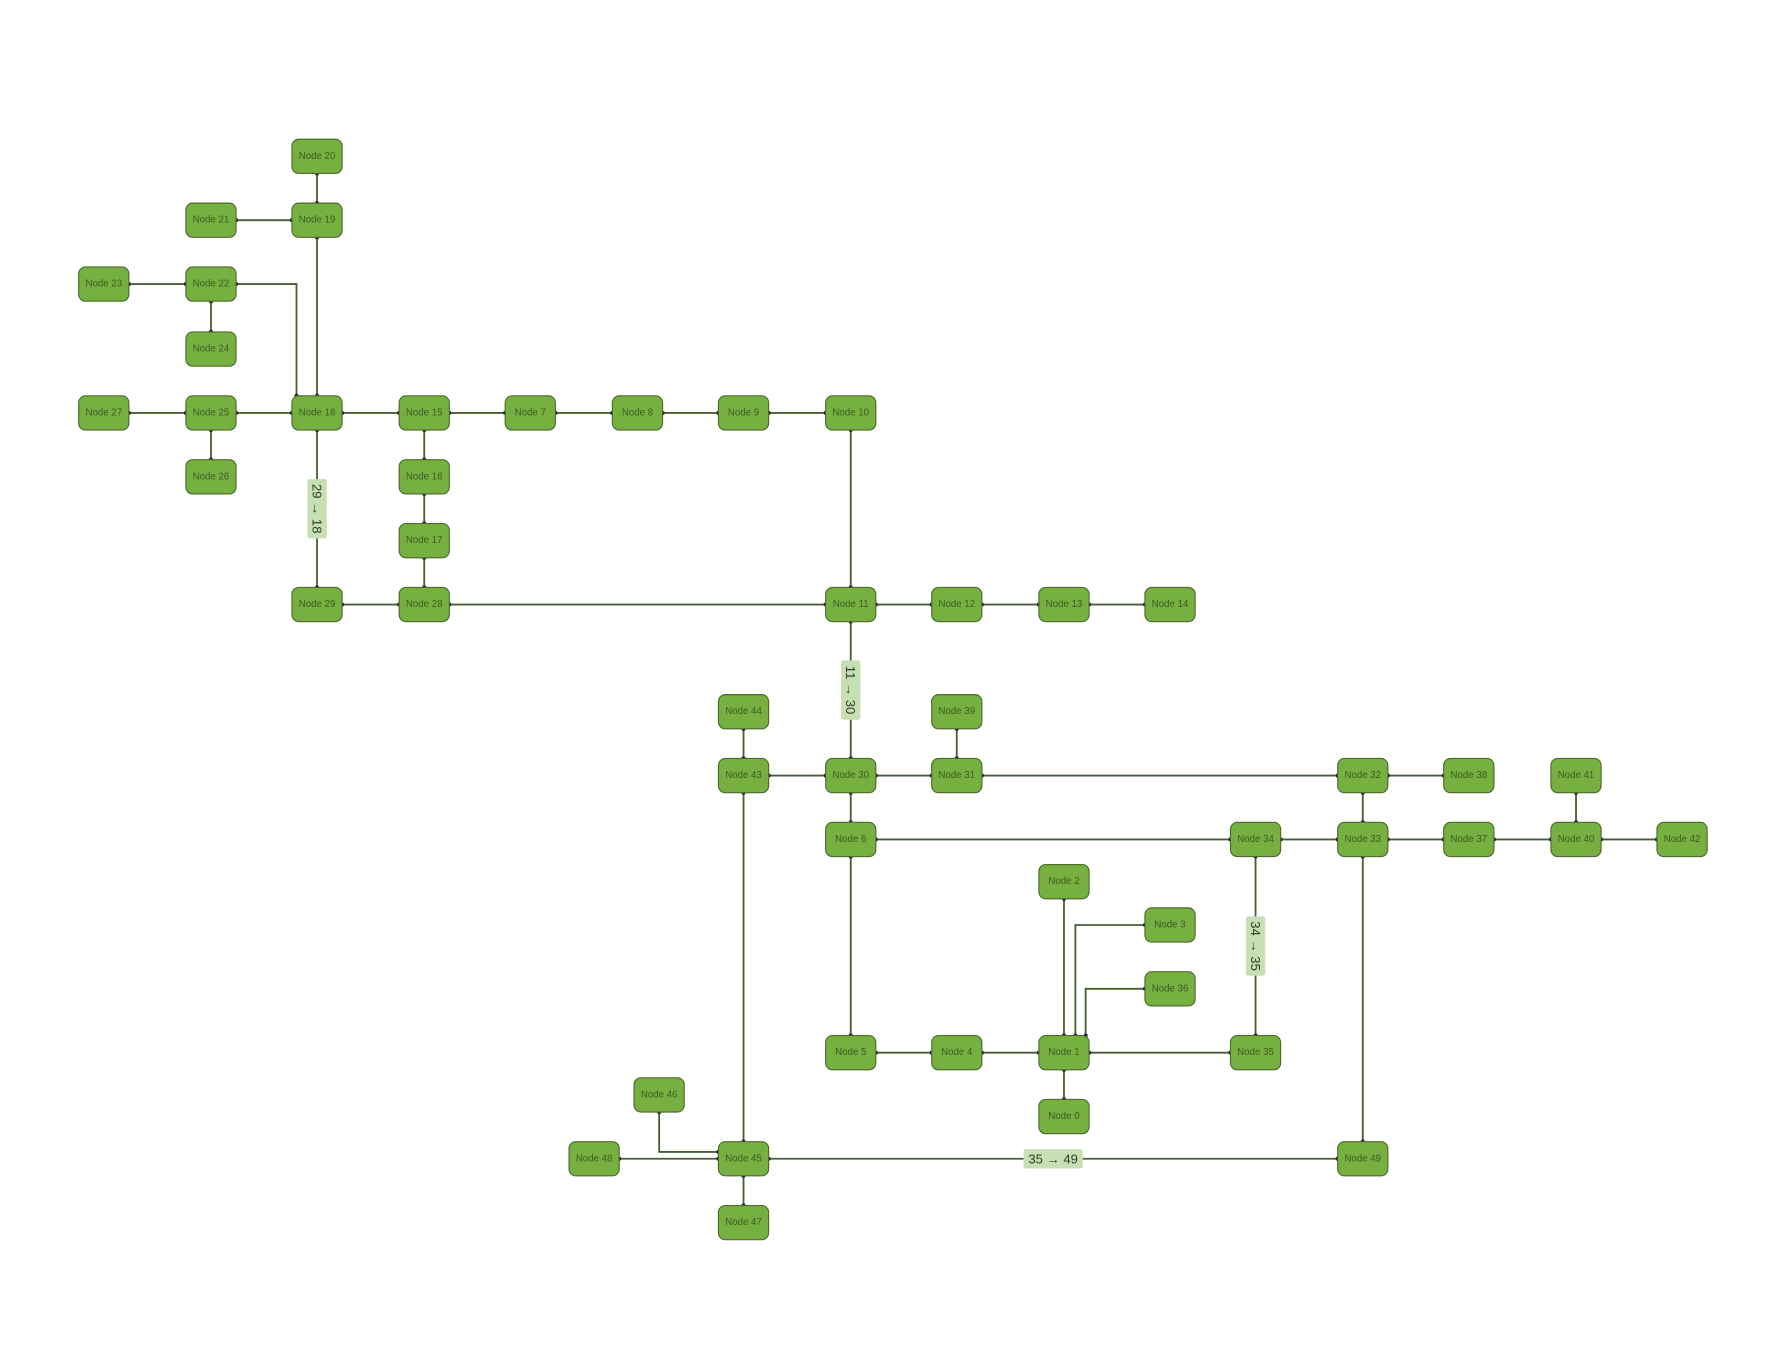 This screenshot has height=1371, width=1779. I want to click on node-44: Node 44, so click(743, 712).